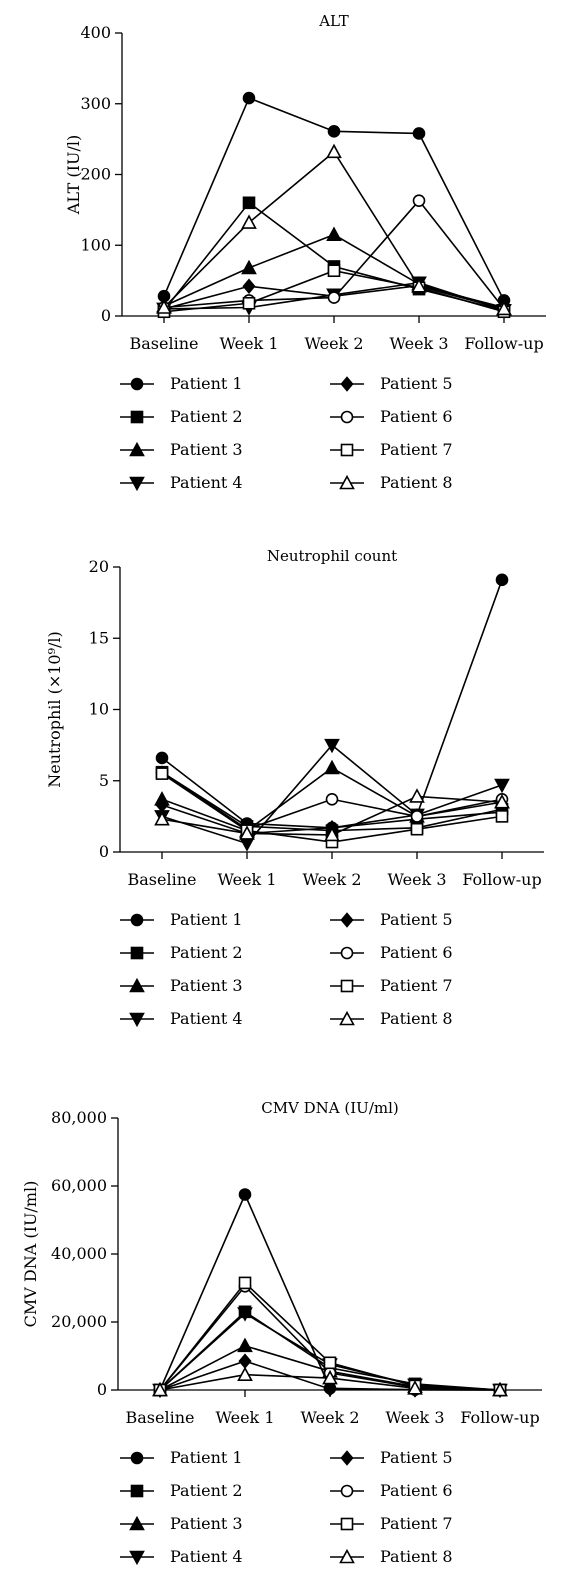 The image size is (562, 1594). I want to click on legend-label: Patient 7, so click(416, 449).